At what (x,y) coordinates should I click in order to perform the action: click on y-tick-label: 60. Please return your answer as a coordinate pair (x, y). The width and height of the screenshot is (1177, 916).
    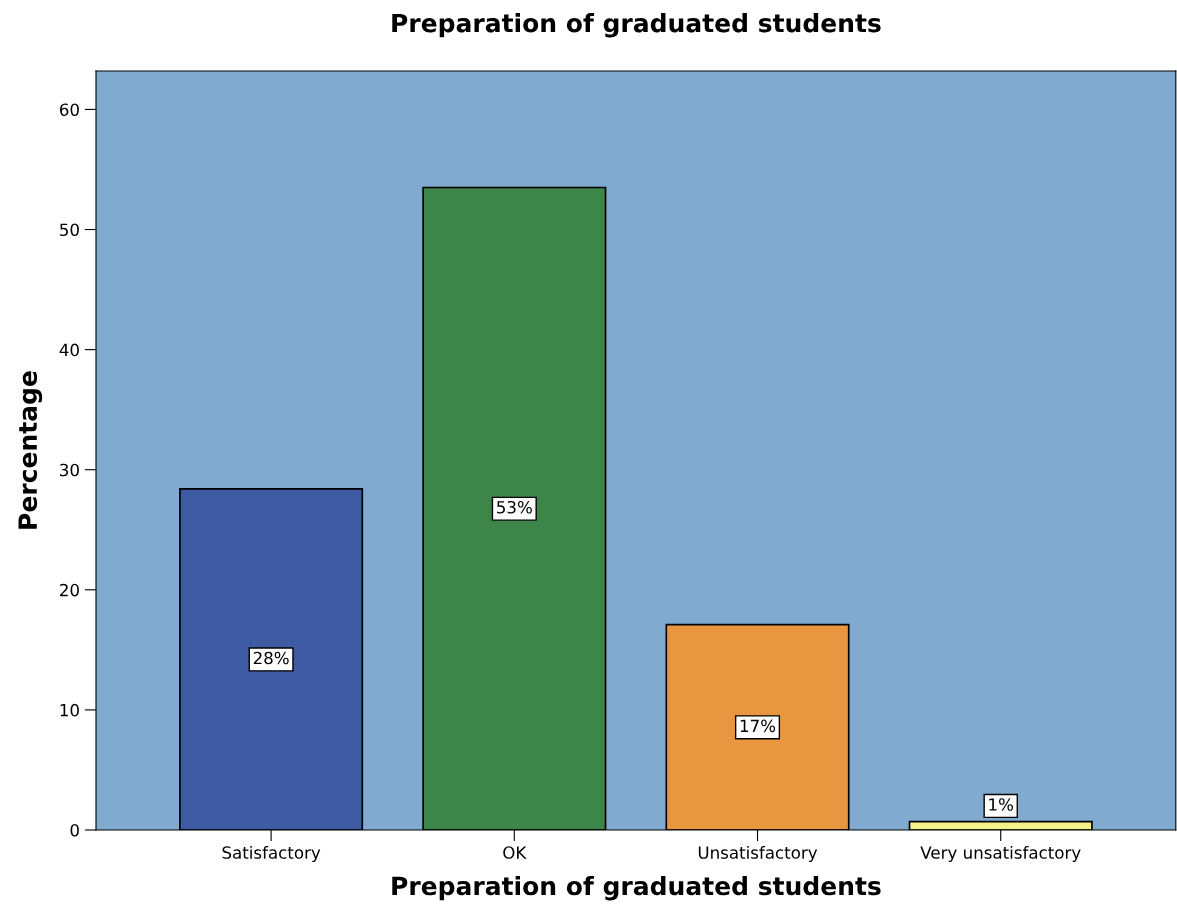
    Looking at the image, I should click on (69, 109).